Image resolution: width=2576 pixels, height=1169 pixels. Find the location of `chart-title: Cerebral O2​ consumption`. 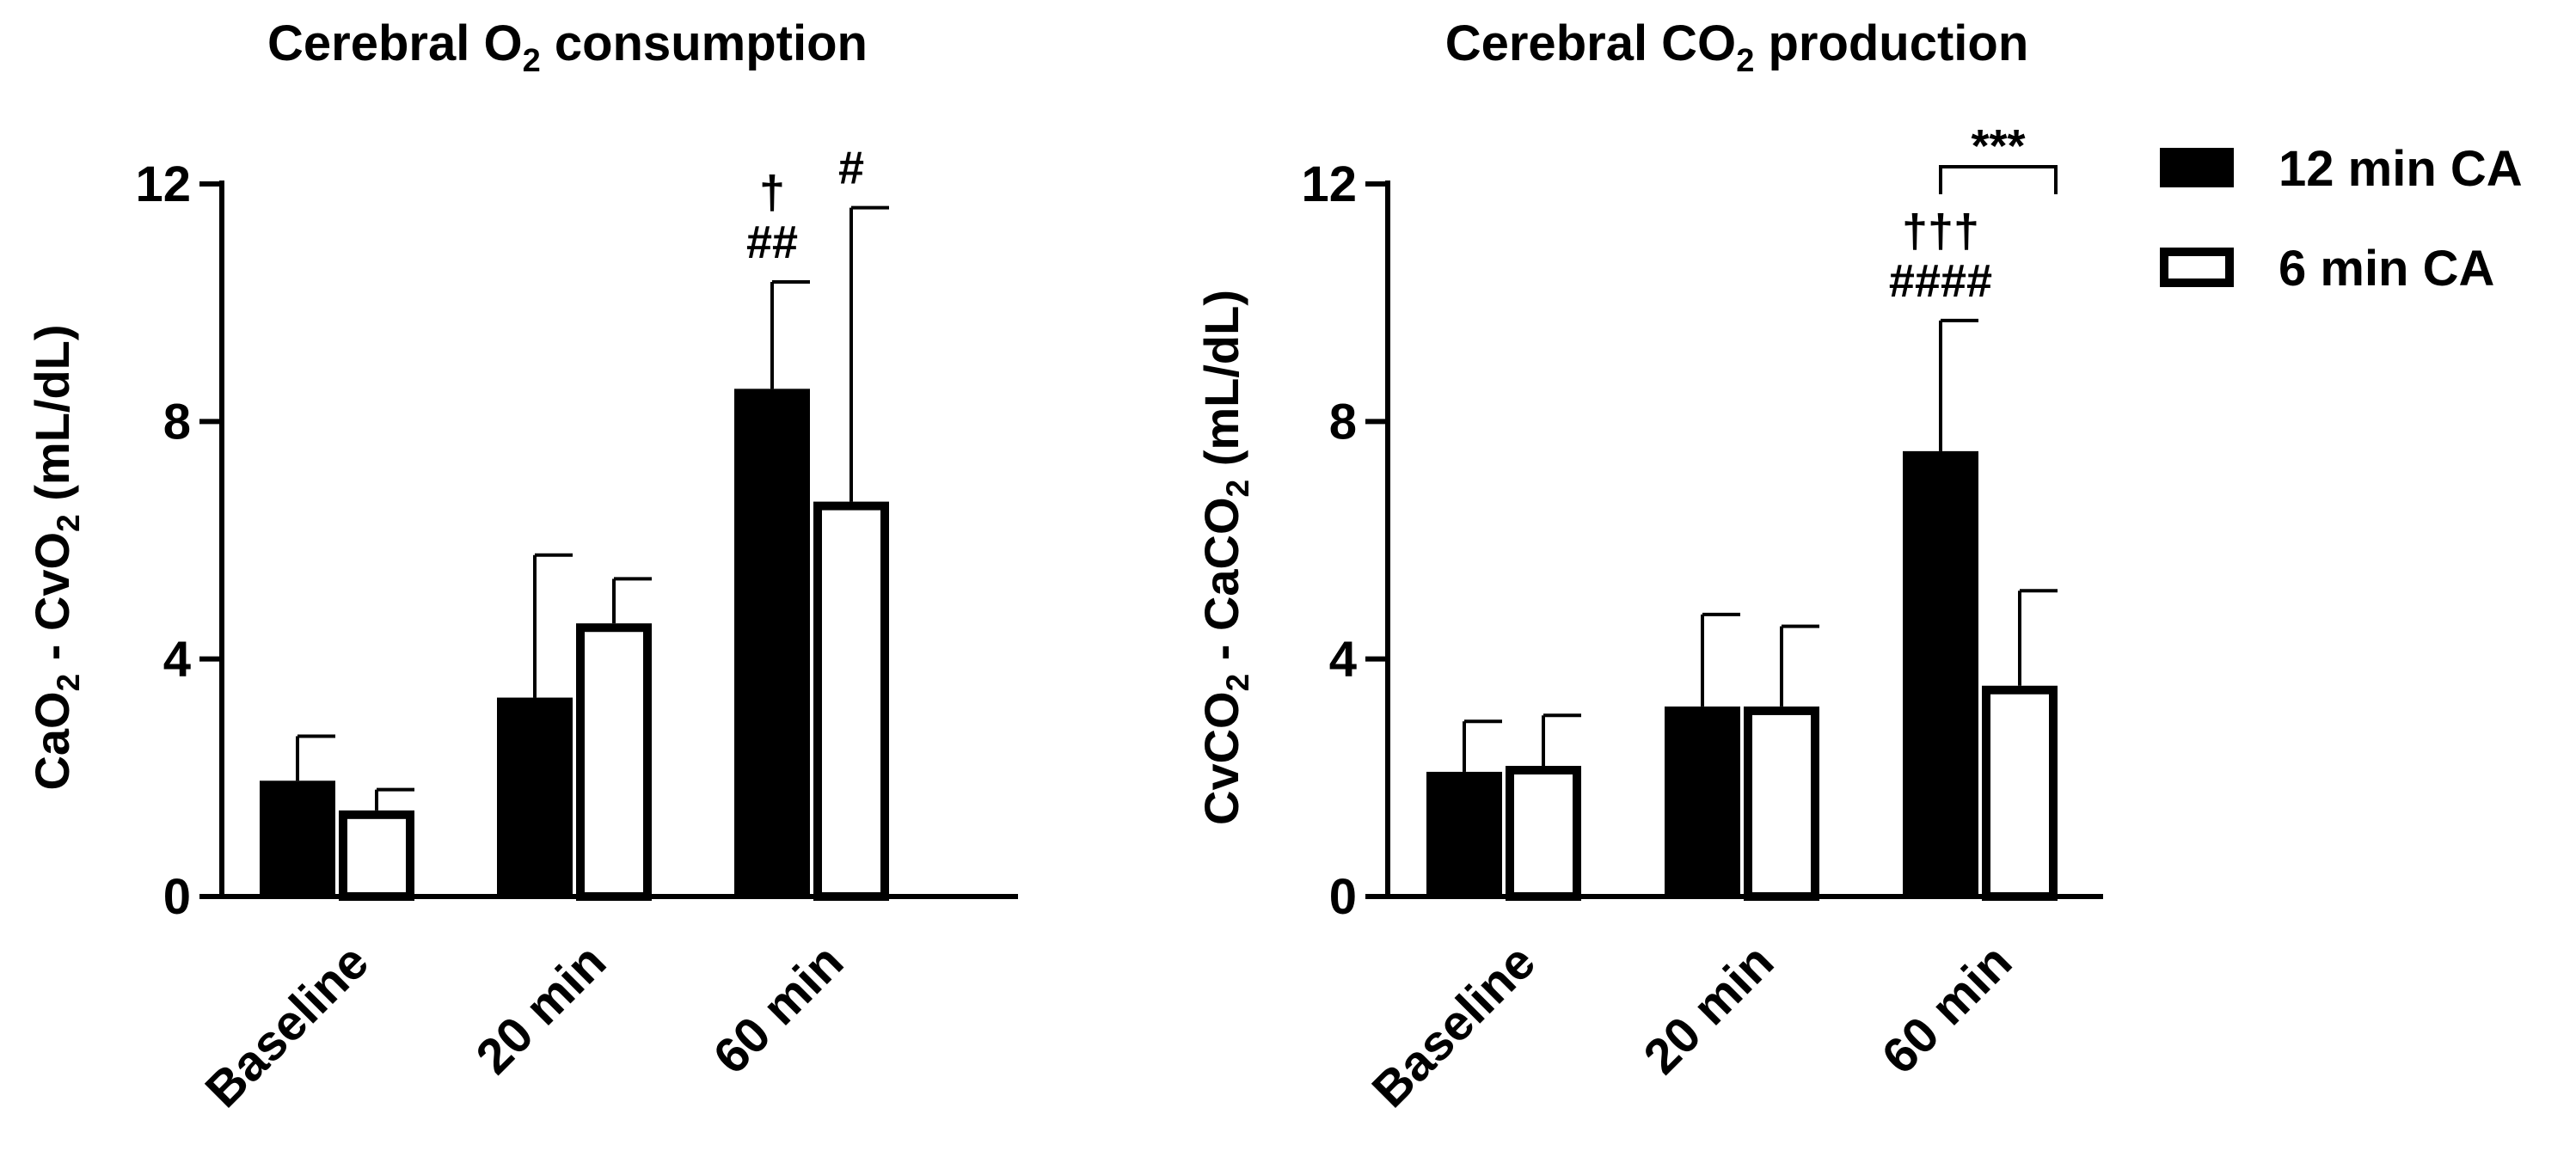

chart-title: Cerebral O2​ consumption is located at coordinates (567, 47).